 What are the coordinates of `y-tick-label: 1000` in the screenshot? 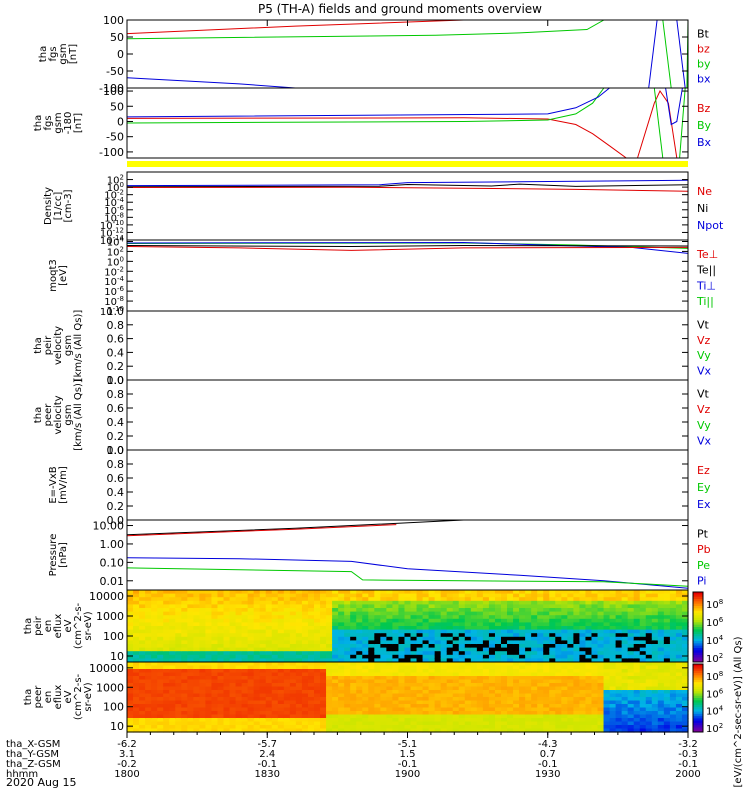 It's located at (110, 616).